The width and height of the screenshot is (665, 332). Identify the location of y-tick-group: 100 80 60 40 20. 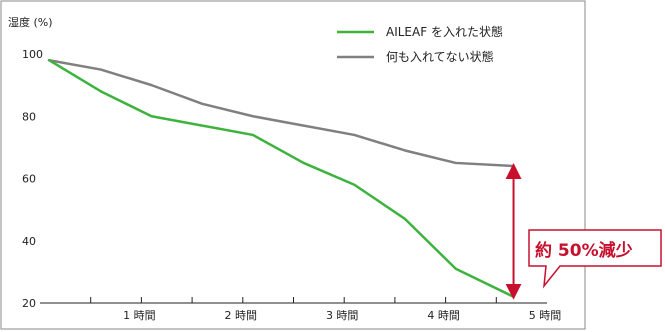
(32, 179).